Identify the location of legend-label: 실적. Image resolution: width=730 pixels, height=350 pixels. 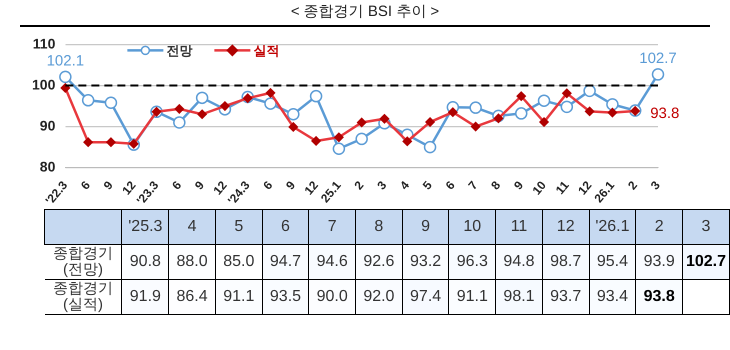
(266, 51).